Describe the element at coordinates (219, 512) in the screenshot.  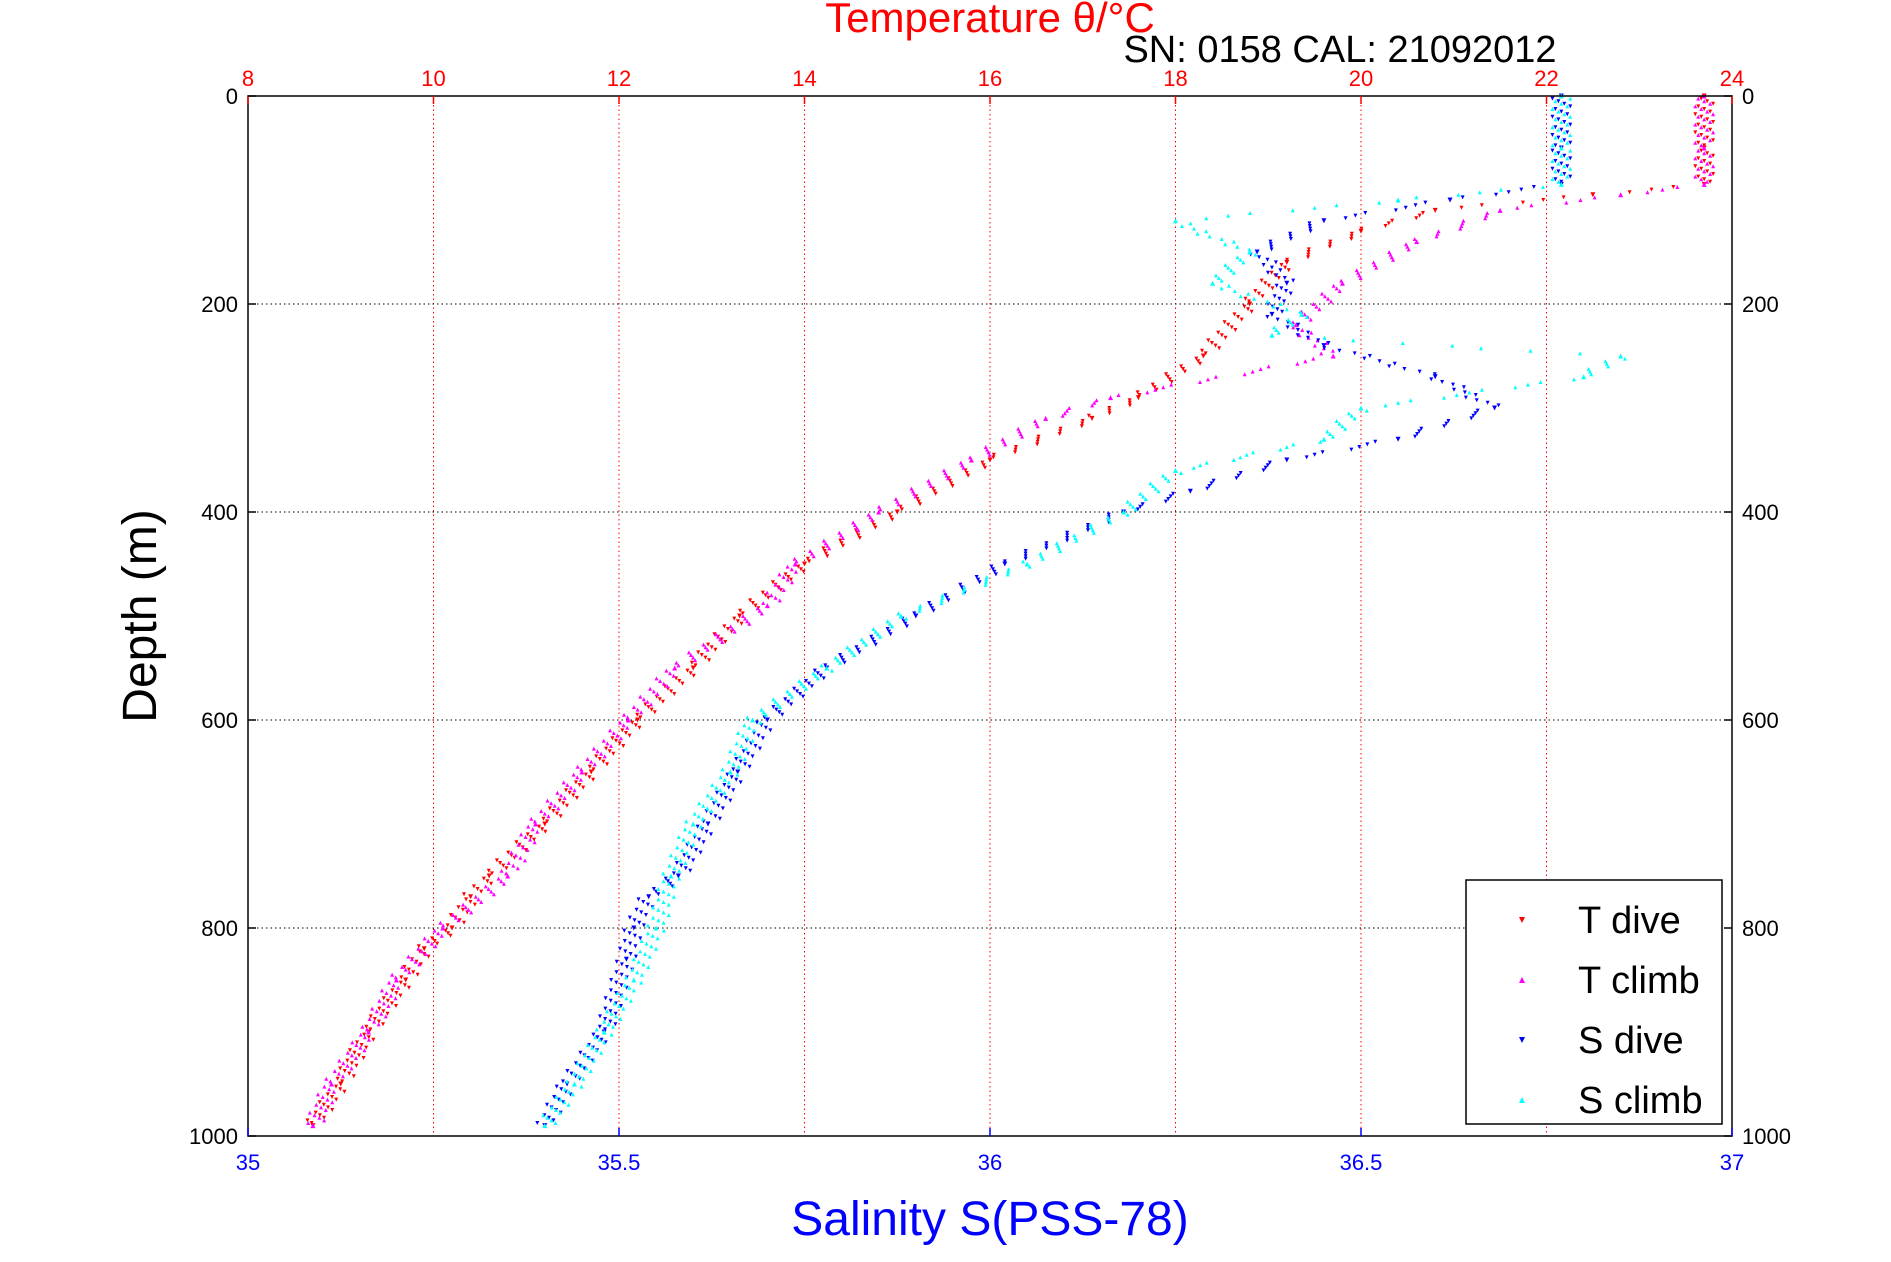
I see `depth-tick-label-left: 400` at that location.